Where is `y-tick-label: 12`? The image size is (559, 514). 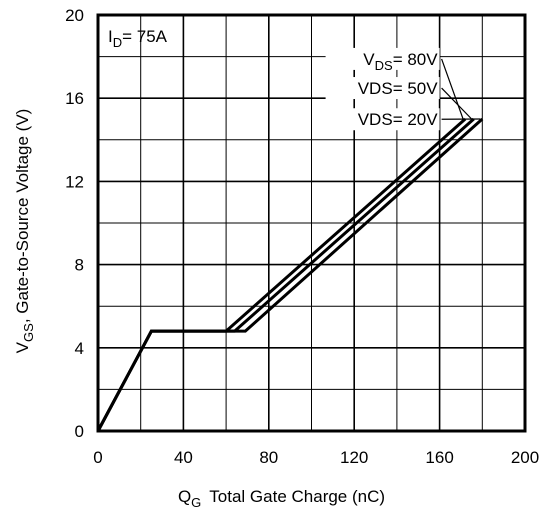 y-tick-label: 12 is located at coordinates (74, 181).